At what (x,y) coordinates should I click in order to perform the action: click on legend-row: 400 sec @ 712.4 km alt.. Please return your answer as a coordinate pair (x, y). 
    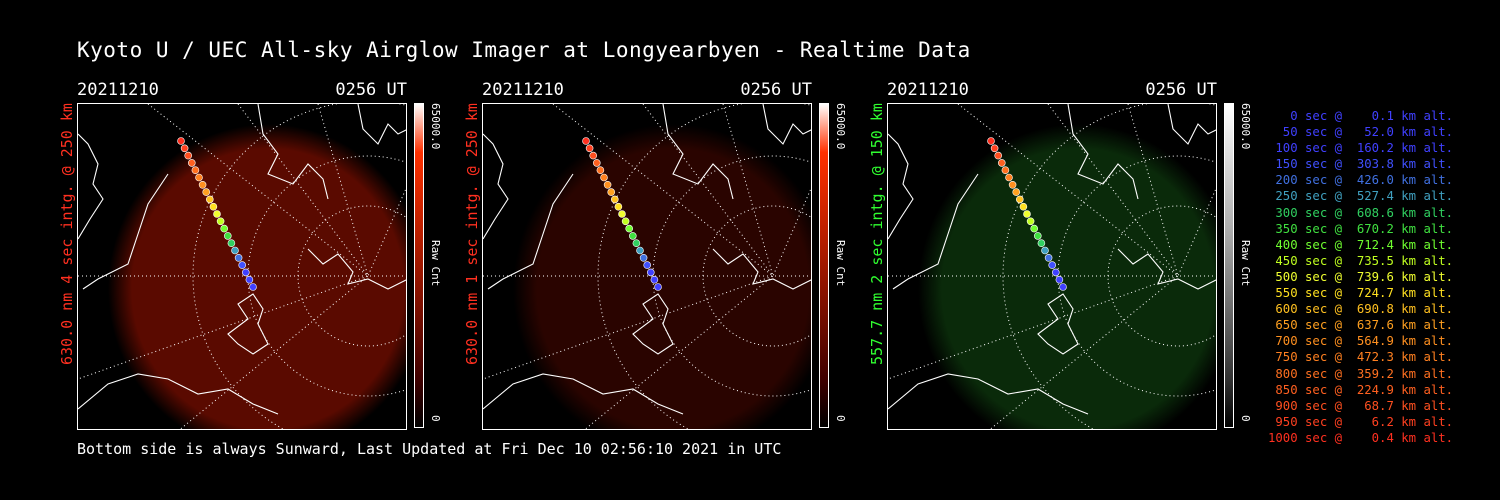
    Looking at the image, I should click on (1361, 244).